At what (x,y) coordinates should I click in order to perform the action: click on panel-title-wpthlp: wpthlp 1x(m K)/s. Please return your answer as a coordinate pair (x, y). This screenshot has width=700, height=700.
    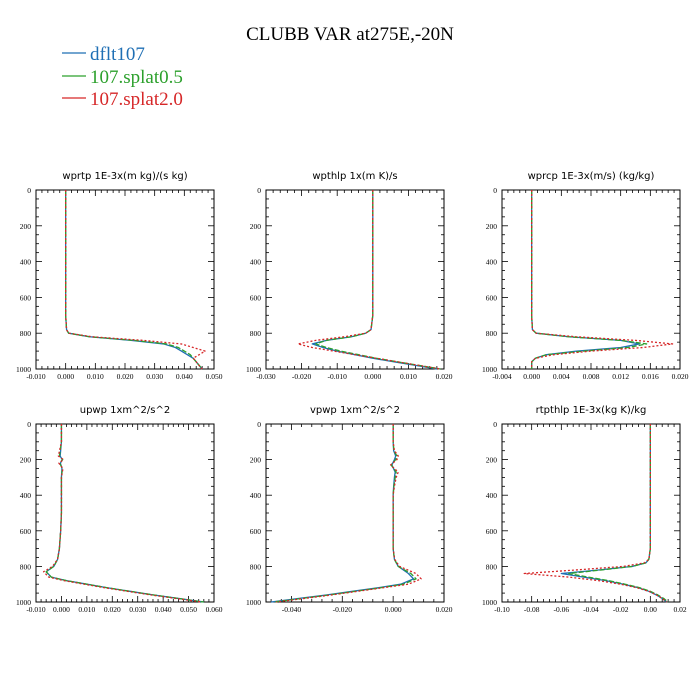
    Looking at the image, I should click on (354, 176).